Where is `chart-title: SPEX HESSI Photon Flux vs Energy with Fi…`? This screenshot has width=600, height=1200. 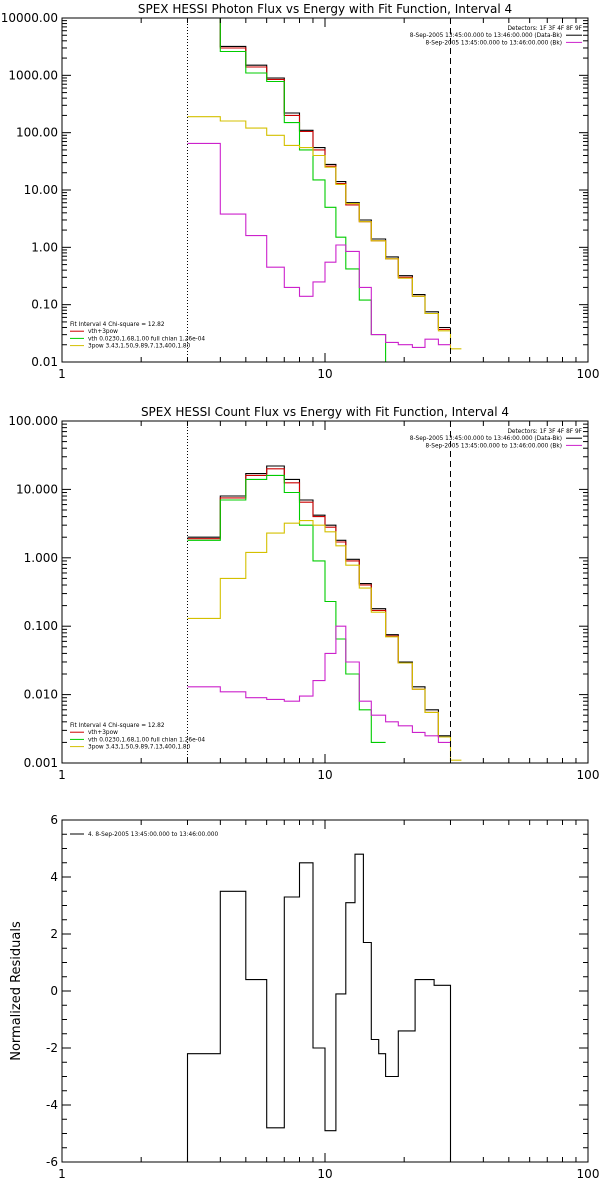
chart-title: SPEX HESSI Photon Flux vs Energy with Fi… is located at coordinates (325, 9).